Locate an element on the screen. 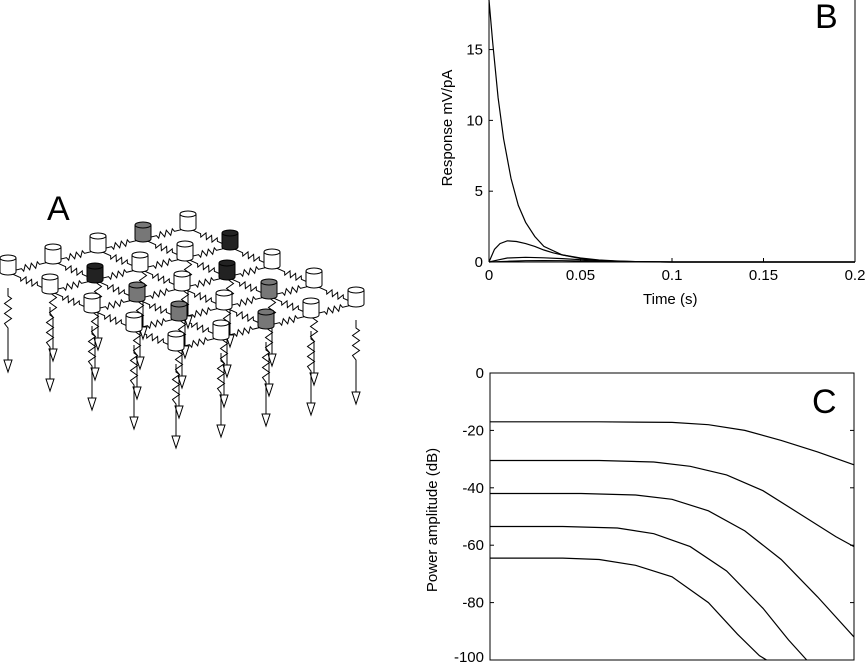 The height and width of the screenshot is (664, 867). panel-a-letter: A is located at coordinates (58, 209).